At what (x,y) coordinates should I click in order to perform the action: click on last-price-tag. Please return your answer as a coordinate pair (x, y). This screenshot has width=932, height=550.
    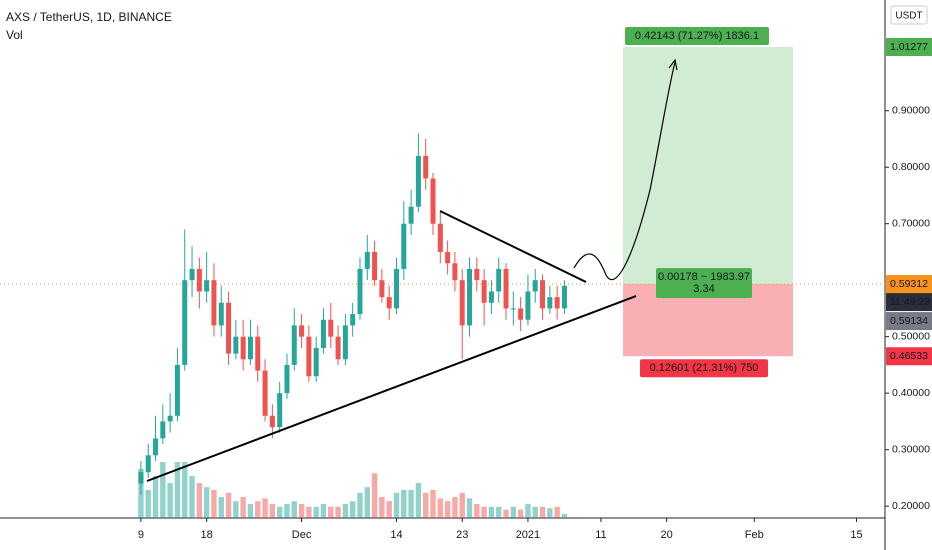
    Looking at the image, I should click on (909, 284).